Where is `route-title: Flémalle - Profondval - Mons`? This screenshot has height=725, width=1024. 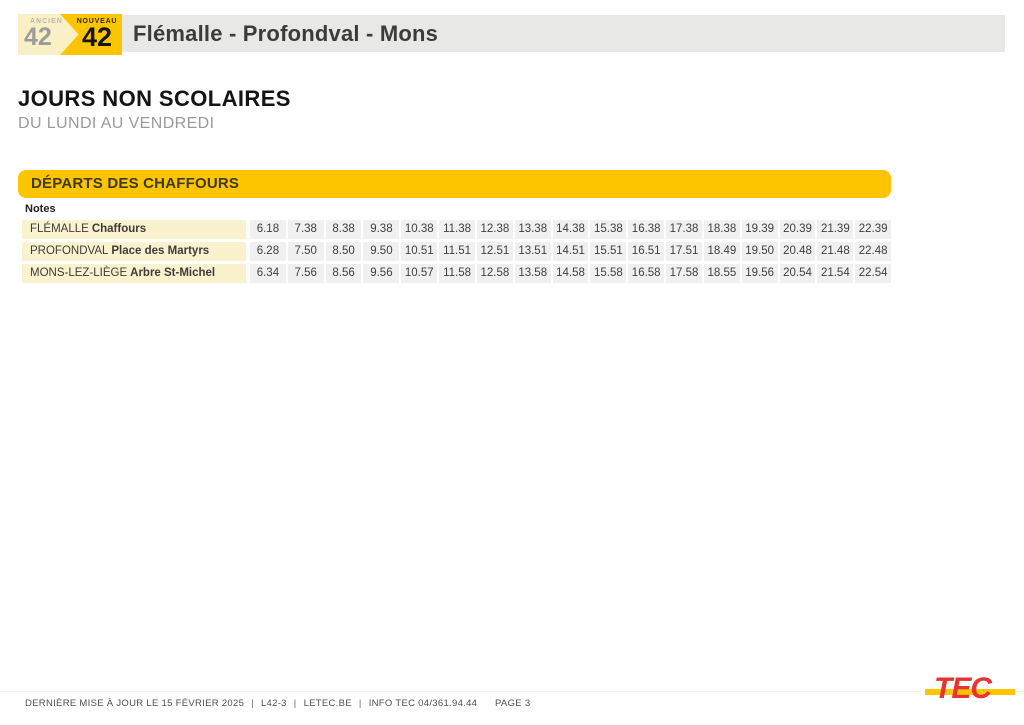 route-title: Flémalle - Profondval - Mons is located at coordinates (286, 33).